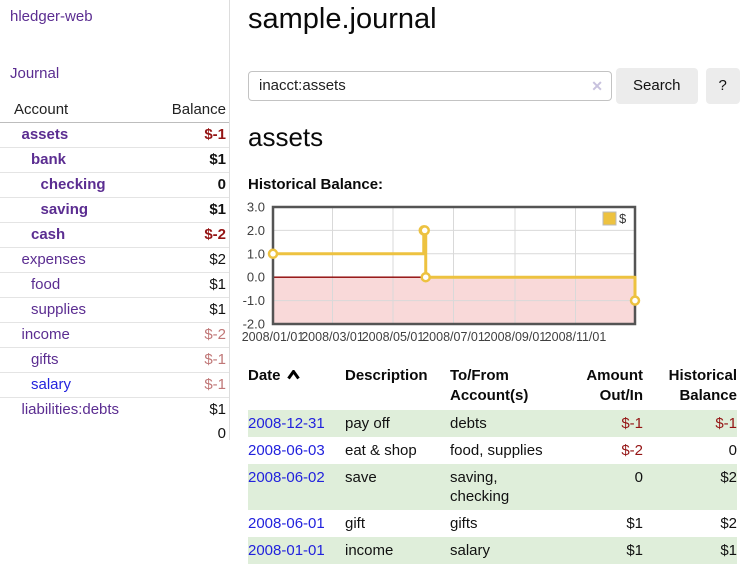 The height and width of the screenshot is (582, 742). What do you see at coordinates (64, 209) in the screenshot?
I see `sidebar-account-link-saving: saving` at bounding box center [64, 209].